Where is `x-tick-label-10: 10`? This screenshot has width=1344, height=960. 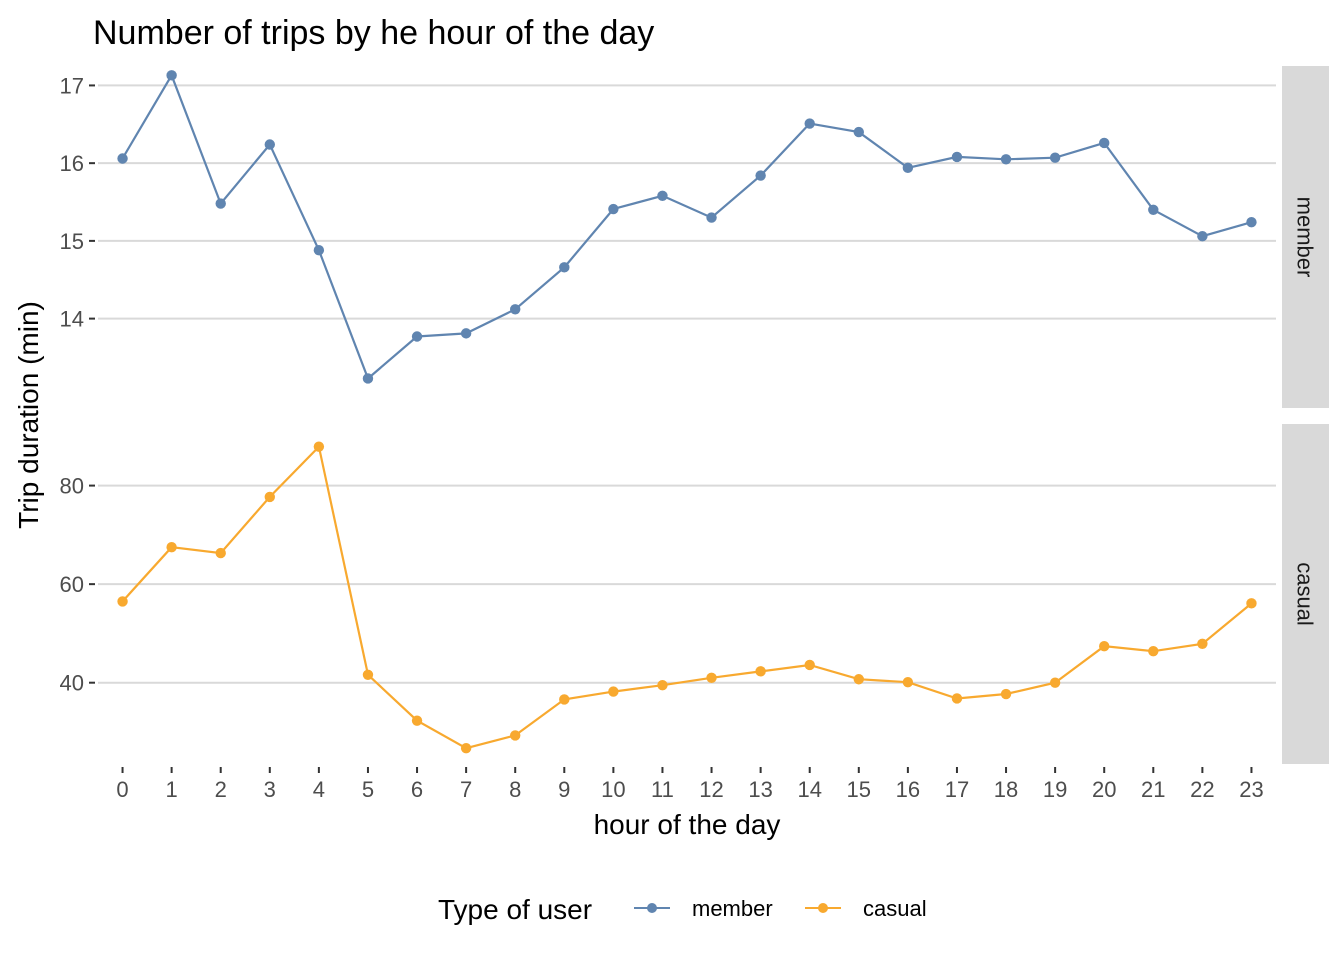 x-tick-label-10: 10 is located at coordinates (613, 789).